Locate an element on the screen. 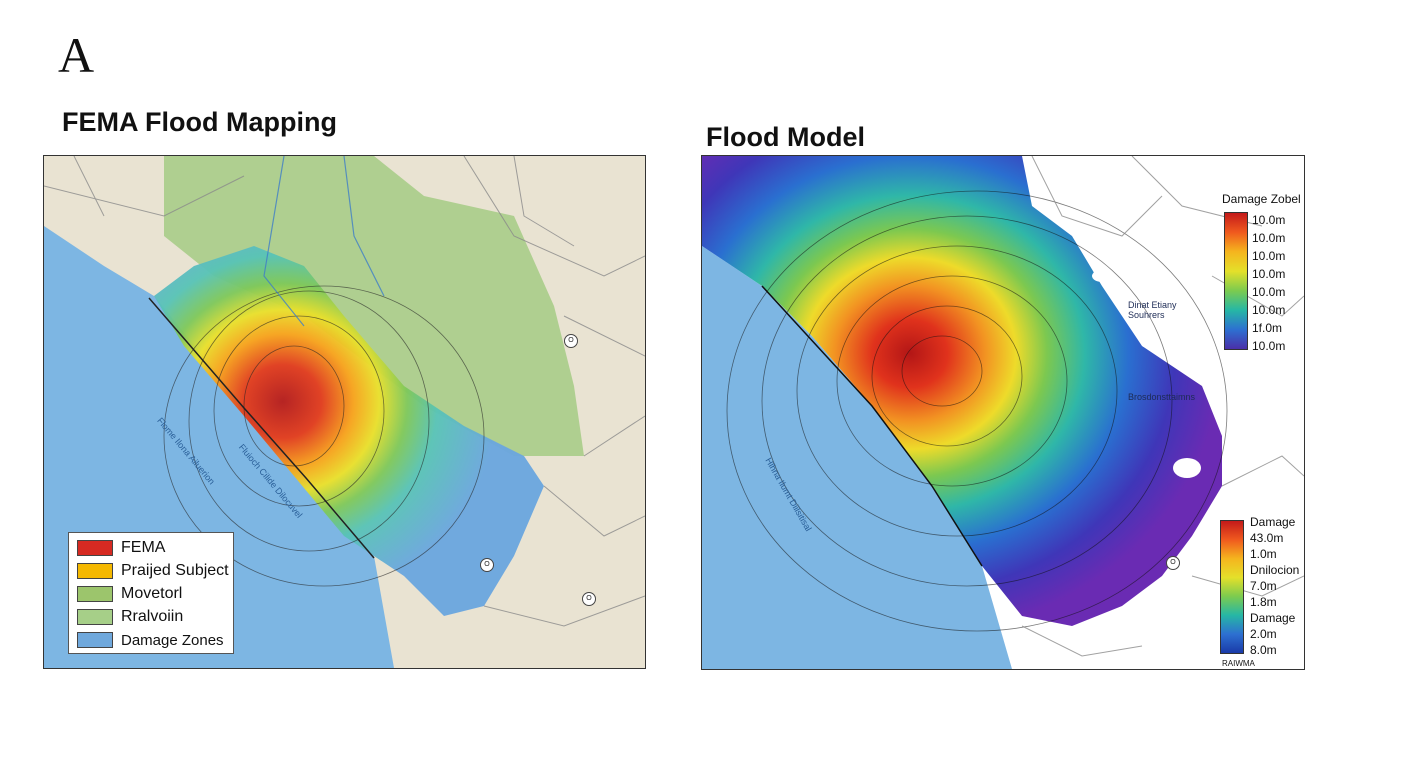 The height and width of the screenshot is (768, 1408). legend-item: Damage Zones is located at coordinates (150, 640).